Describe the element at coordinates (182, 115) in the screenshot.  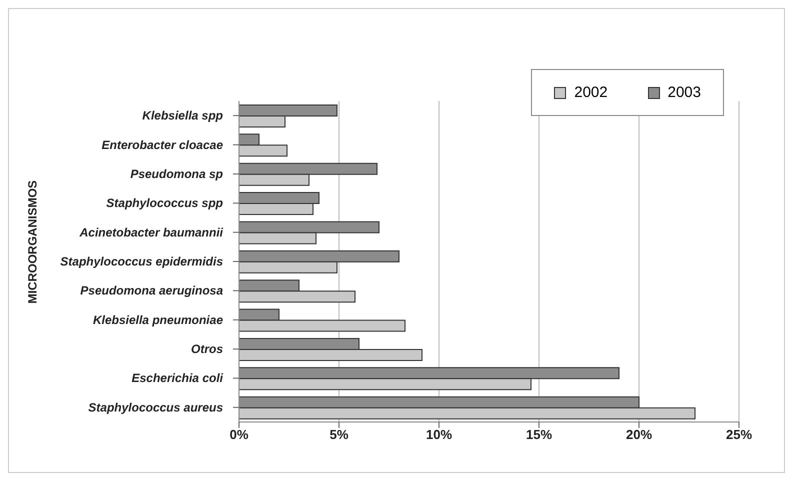
I see `y-tick-label: Klebsiella spp` at that location.